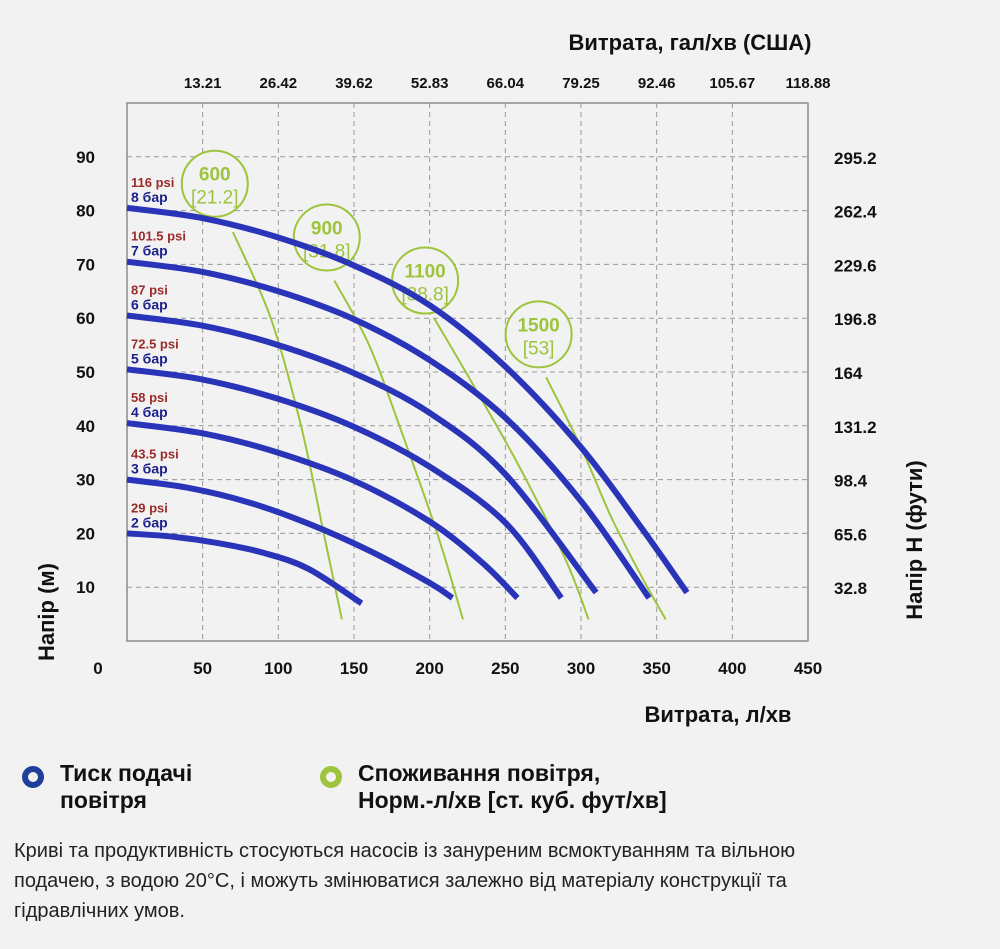  I want to click on pressure-bar-label: 5 бар, so click(149, 358).